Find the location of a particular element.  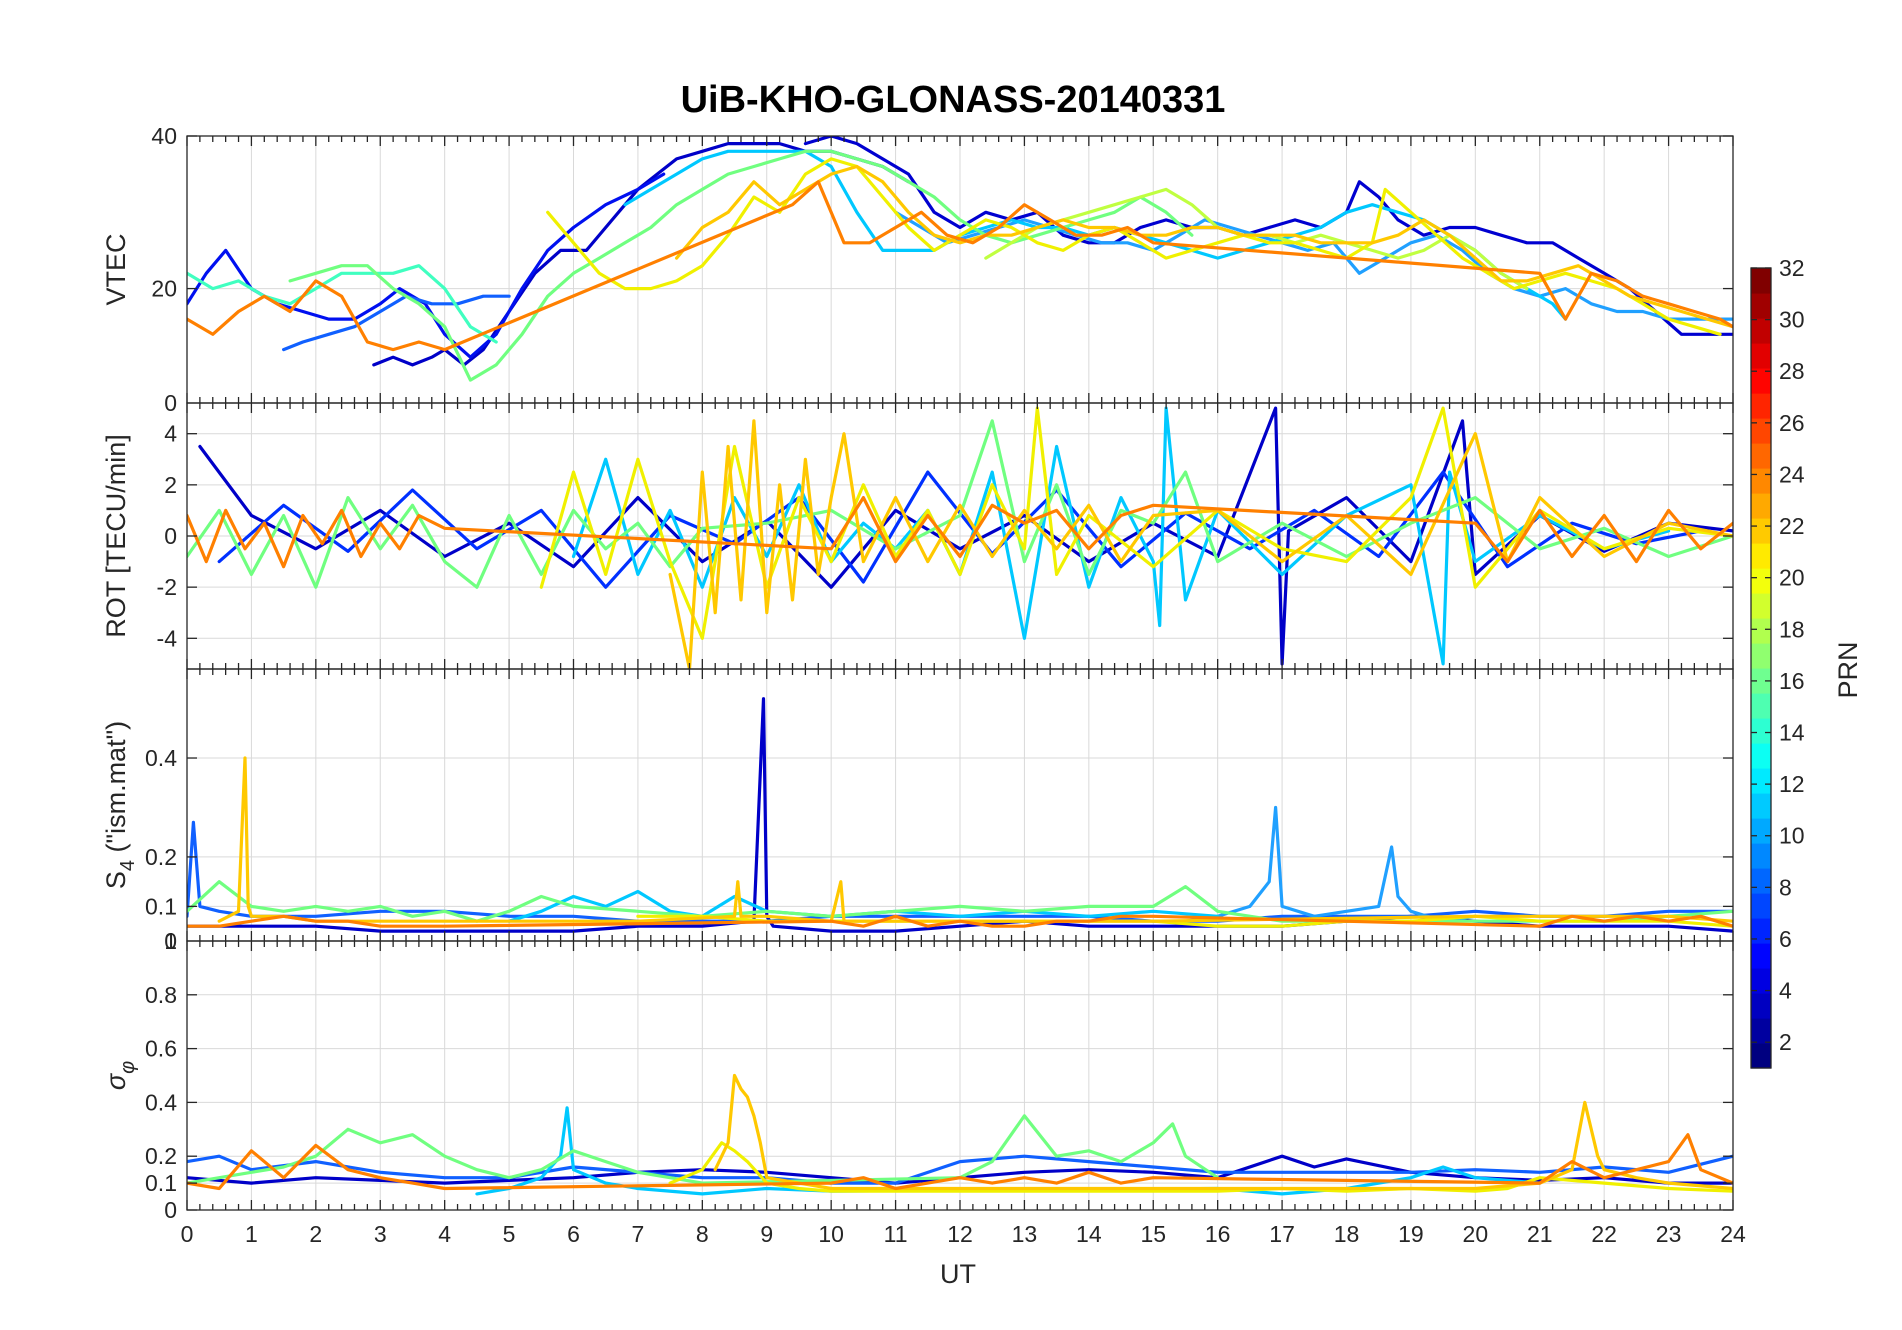

y-tick-label: 0.2 is located at coordinates (161, 857).